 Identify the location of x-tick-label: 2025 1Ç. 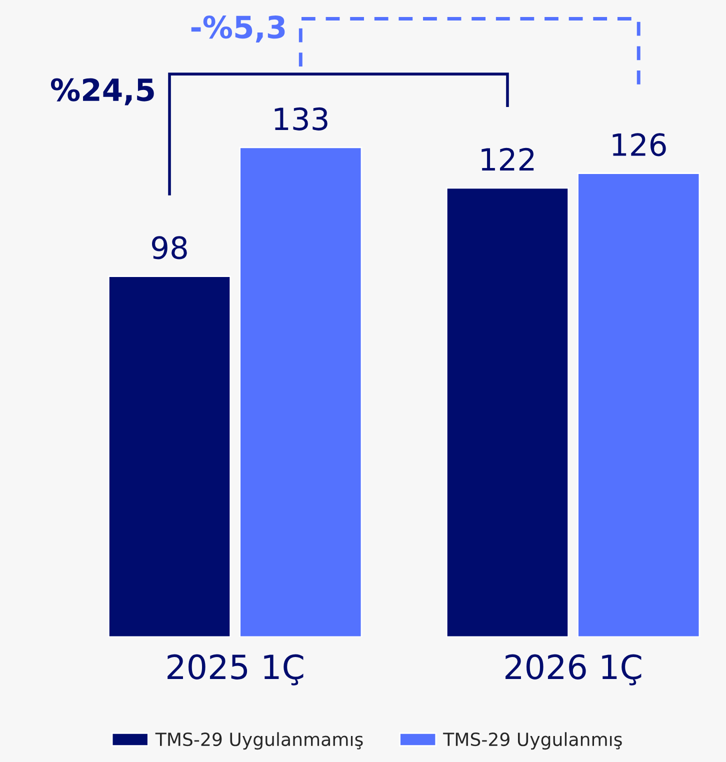
(236, 670).